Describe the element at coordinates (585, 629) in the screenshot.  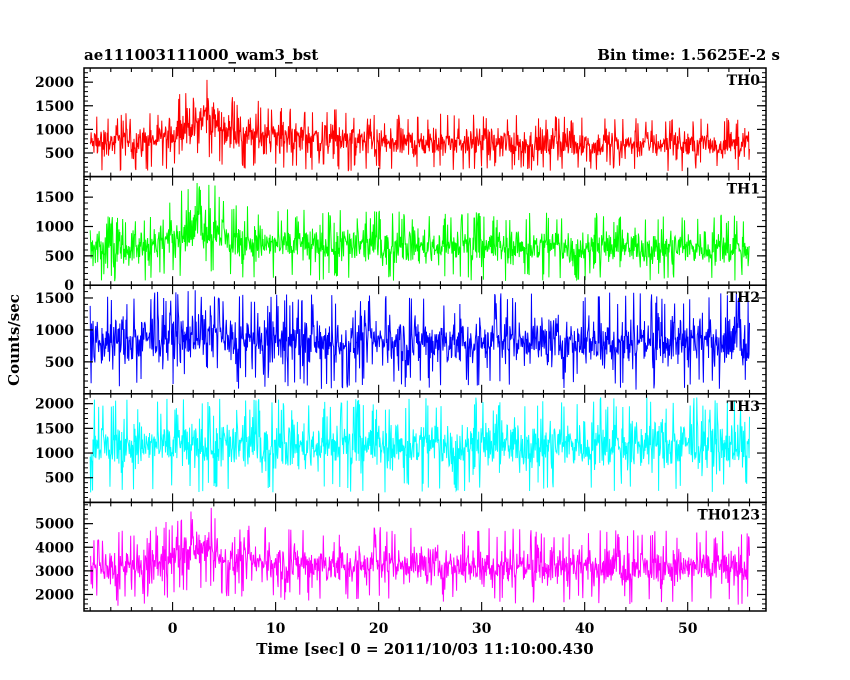
I see `x-tick-label: 40` at that location.